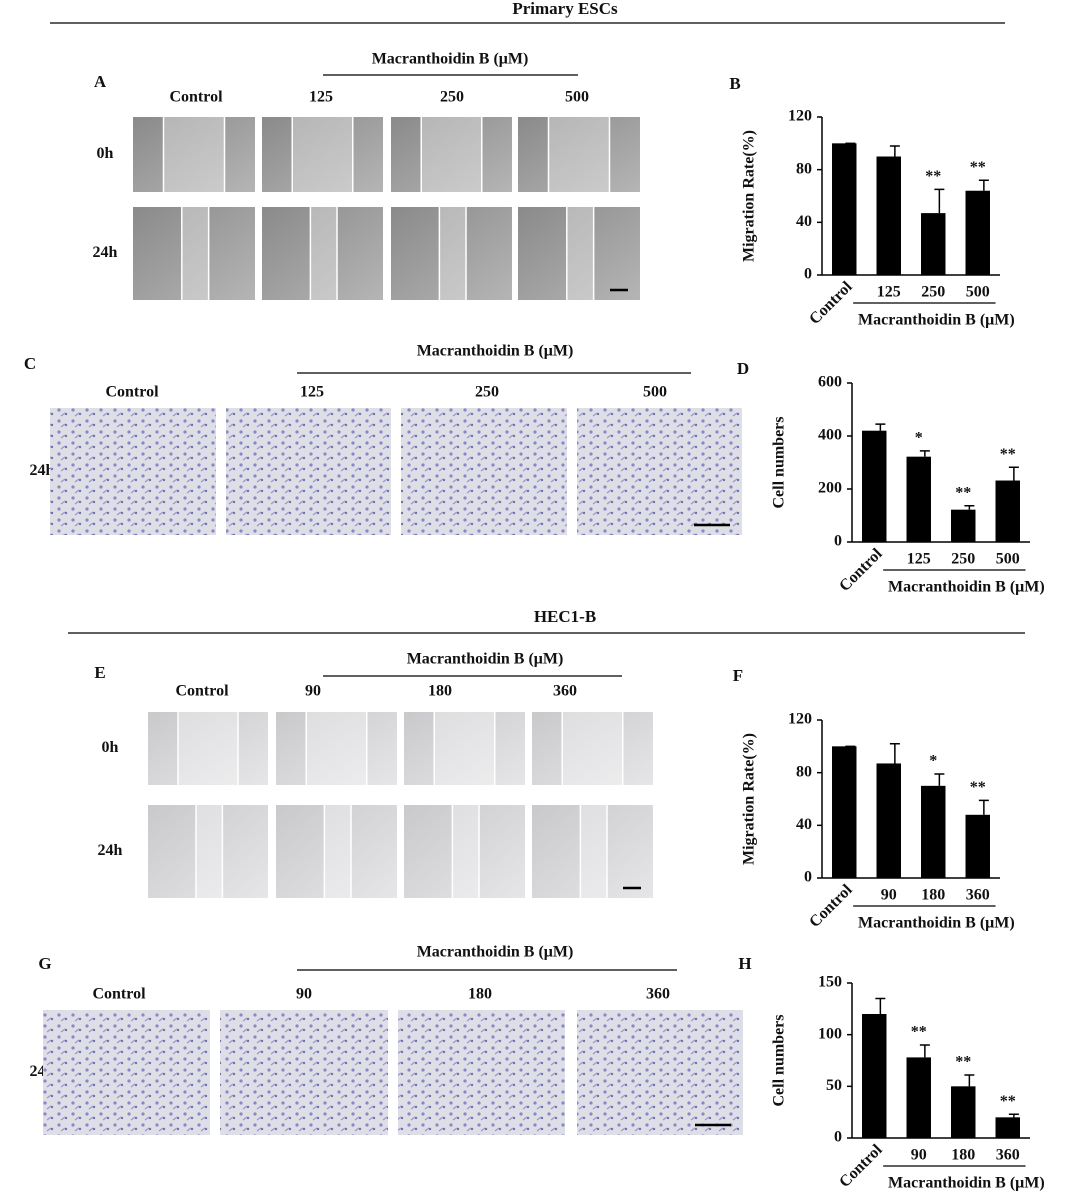  I want to click on section-title: HEC1-B, so click(565, 616).